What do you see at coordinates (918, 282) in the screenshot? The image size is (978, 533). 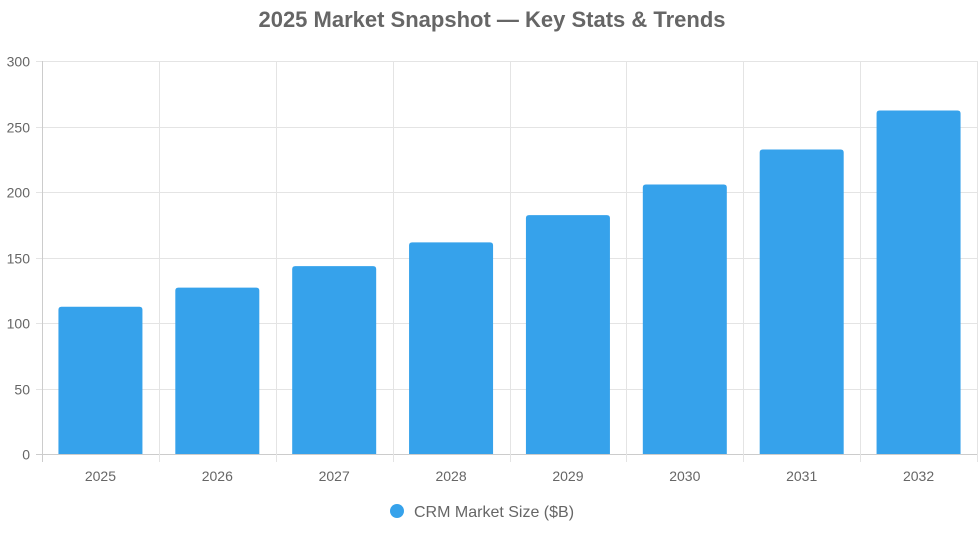 I see `bar-2032` at bounding box center [918, 282].